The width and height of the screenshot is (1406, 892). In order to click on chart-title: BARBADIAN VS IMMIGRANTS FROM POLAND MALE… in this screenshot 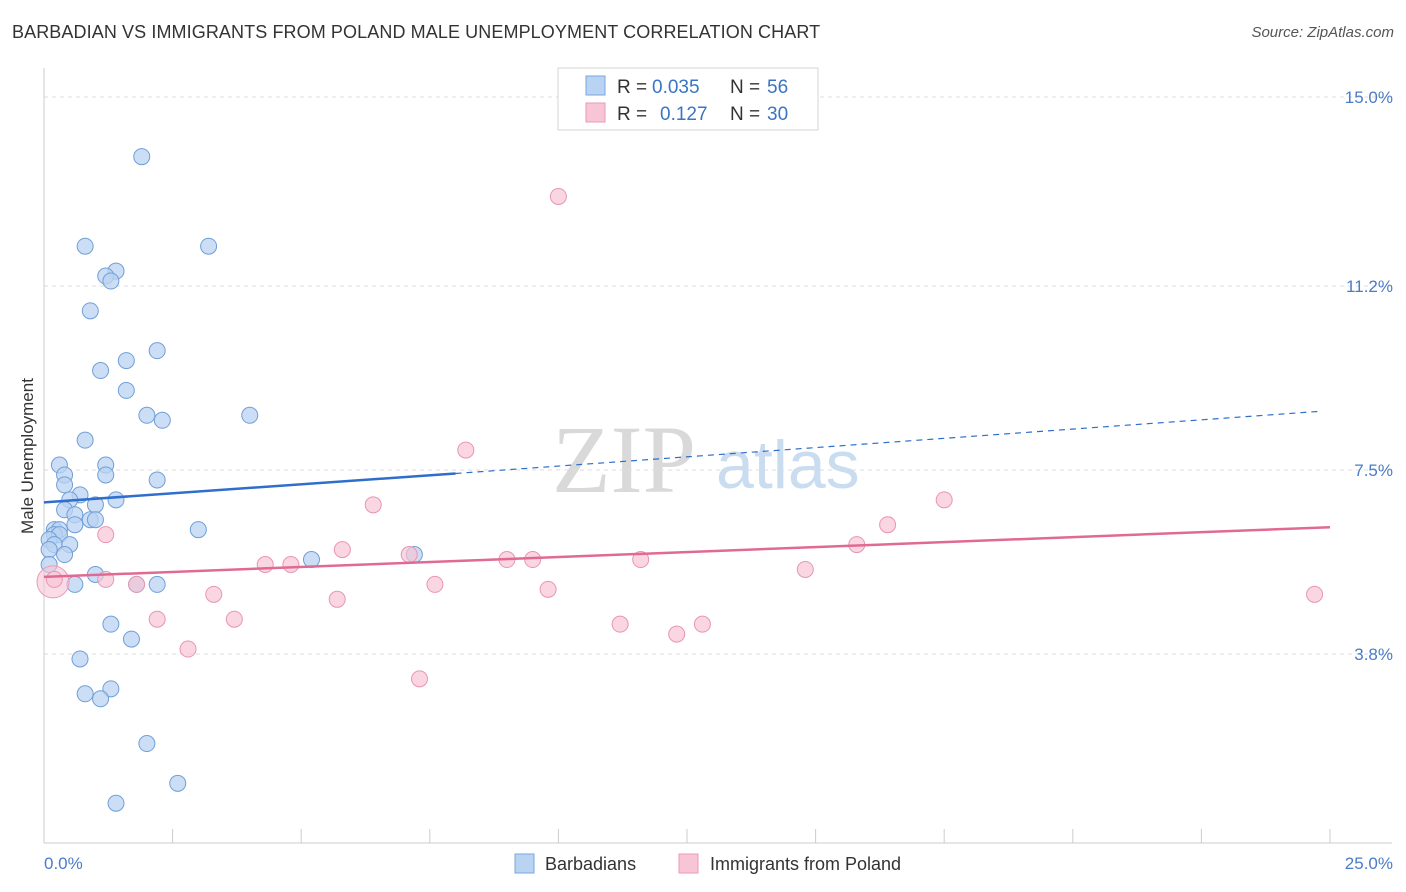, I will do `click(416, 32)`.